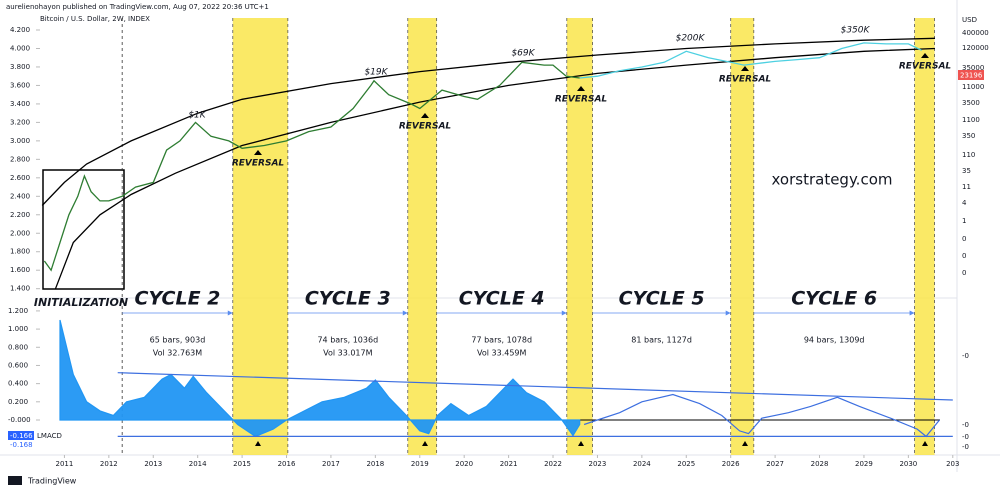 This screenshot has width=1000, height=491. What do you see at coordinates (197, 116) in the screenshot?
I see `peak-label: $1K` at bounding box center [197, 116].